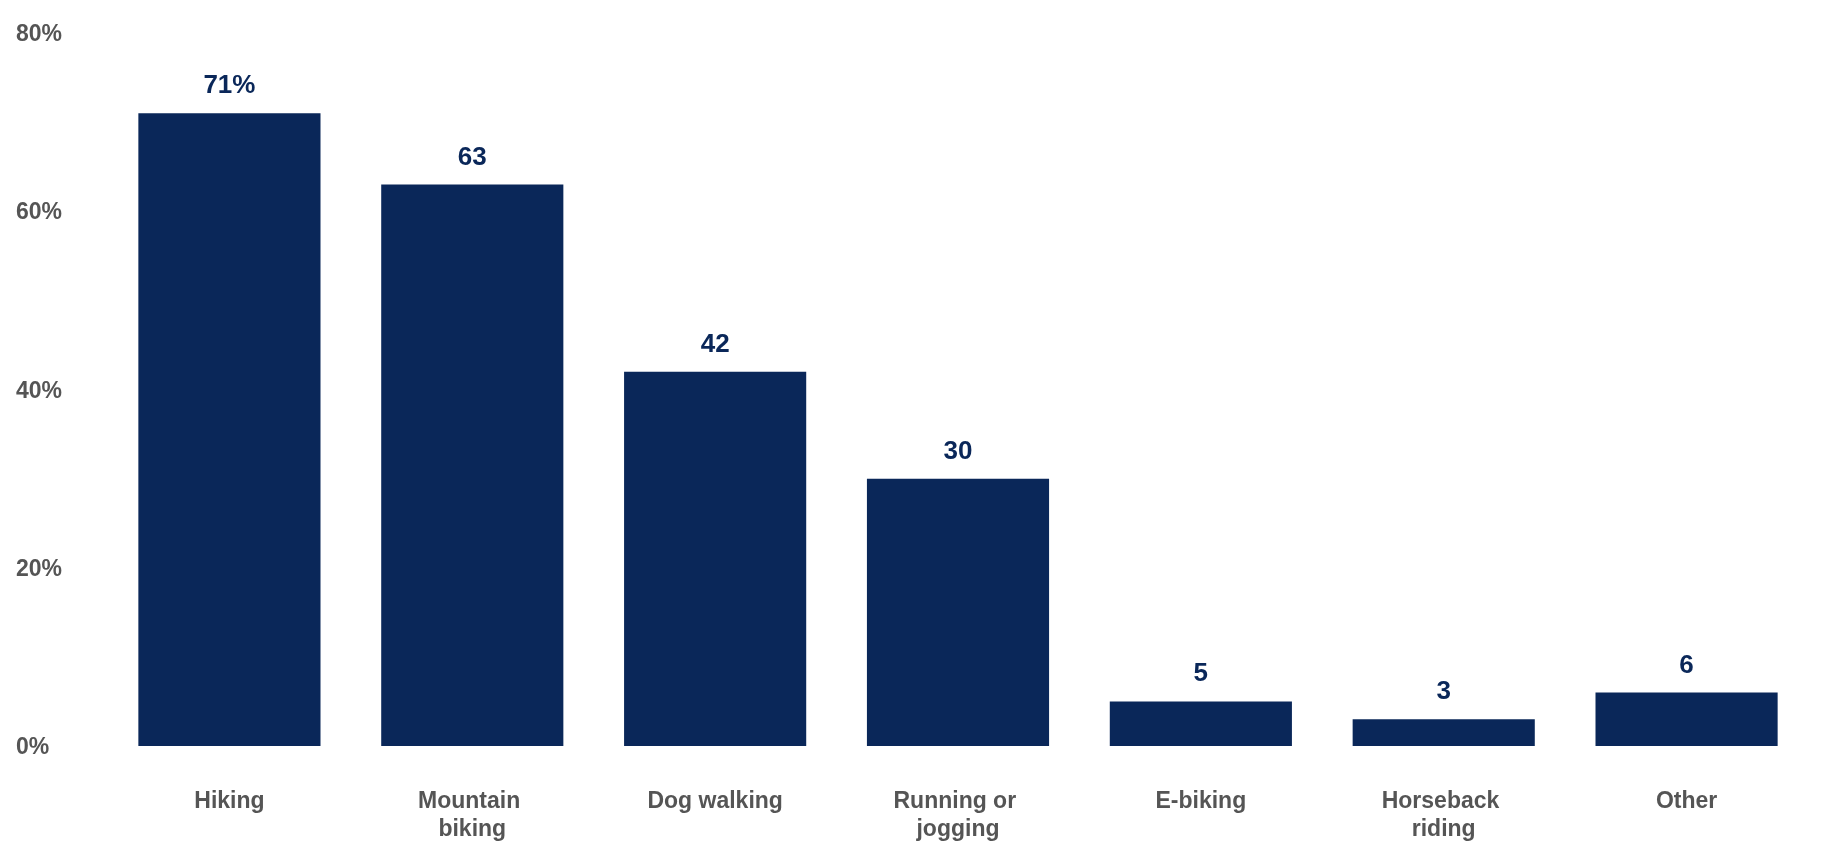 Image resolution: width=1822 pixels, height=854 pixels. What do you see at coordinates (1443, 814) in the screenshot?
I see `x-tick-label: Horseback riding` at bounding box center [1443, 814].